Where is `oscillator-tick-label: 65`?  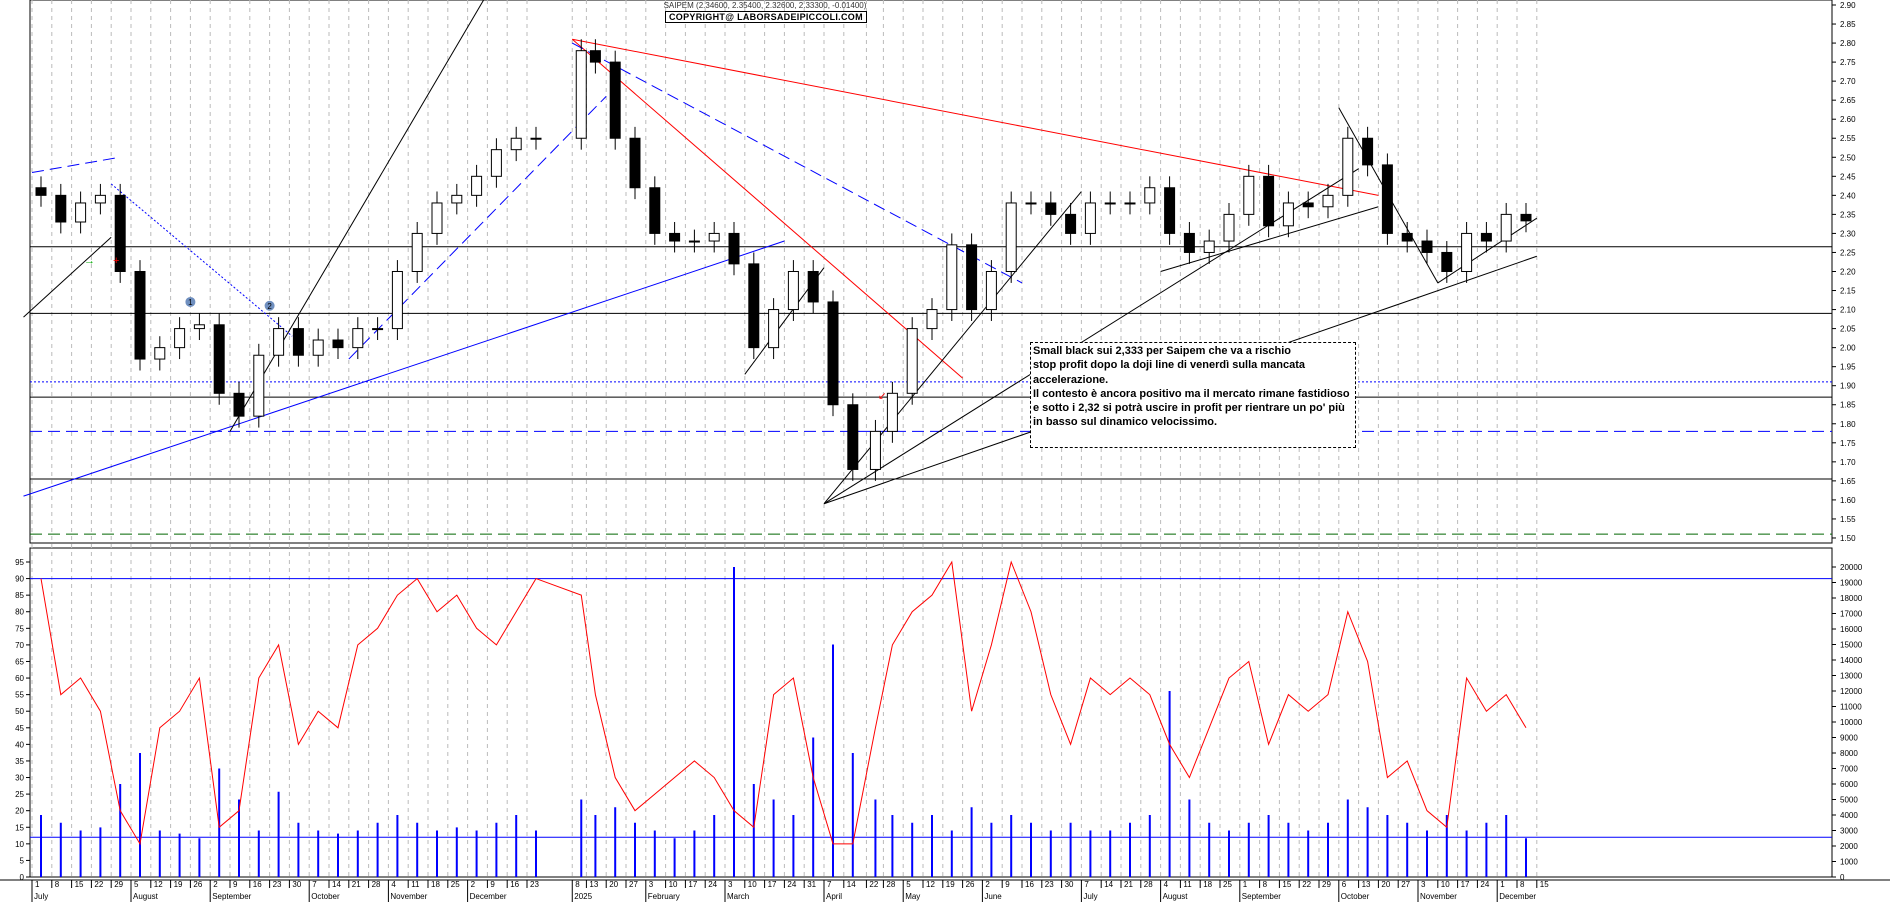
oscillator-tick-label: 65 is located at coordinates (19, 661).